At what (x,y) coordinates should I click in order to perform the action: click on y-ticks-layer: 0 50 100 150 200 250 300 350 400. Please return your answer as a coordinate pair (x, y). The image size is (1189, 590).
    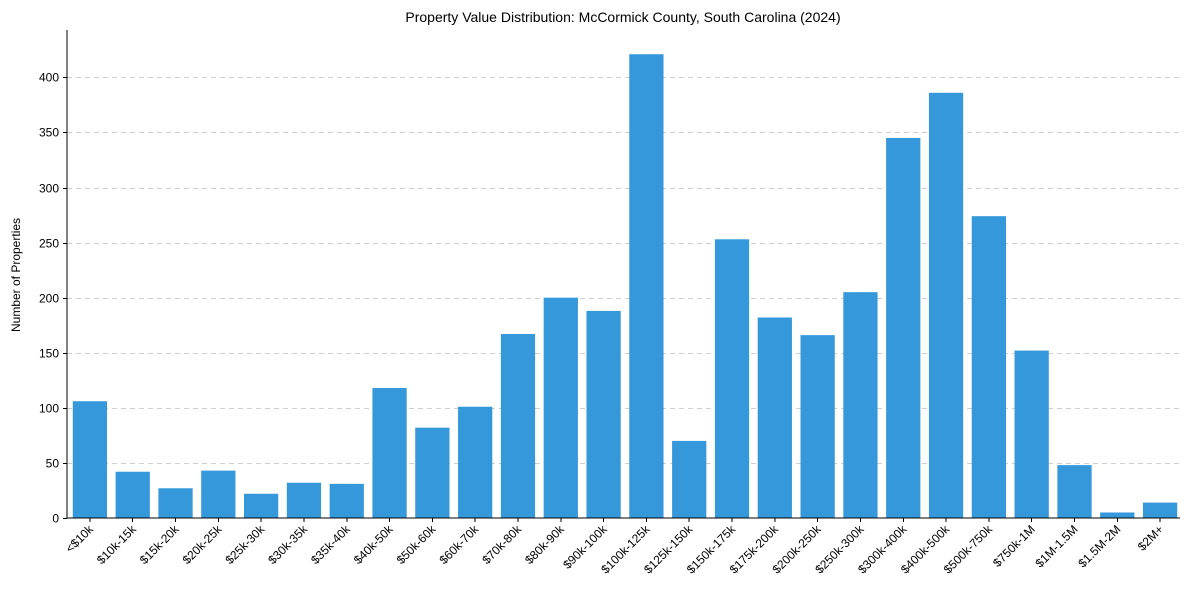
    Looking at the image, I should click on (53, 298).